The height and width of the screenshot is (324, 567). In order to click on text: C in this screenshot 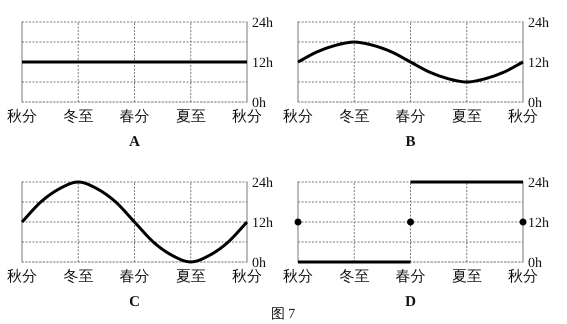, I will do `click(134, 302)`.